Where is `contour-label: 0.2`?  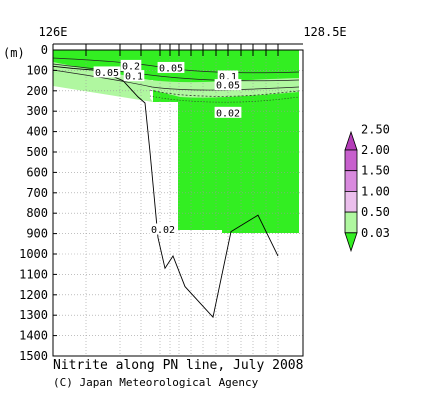
contour-label: 0.2 is located at coordinates (131, 66).